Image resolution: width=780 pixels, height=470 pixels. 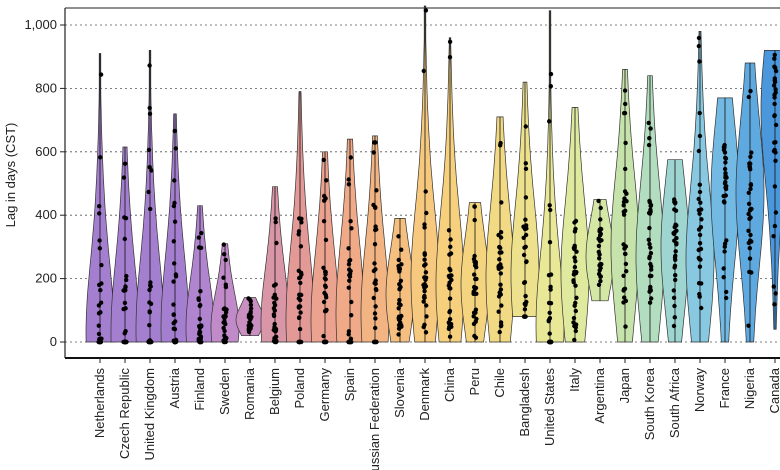 I want to click on x-tick-label: France, so click(x=724, y=388).